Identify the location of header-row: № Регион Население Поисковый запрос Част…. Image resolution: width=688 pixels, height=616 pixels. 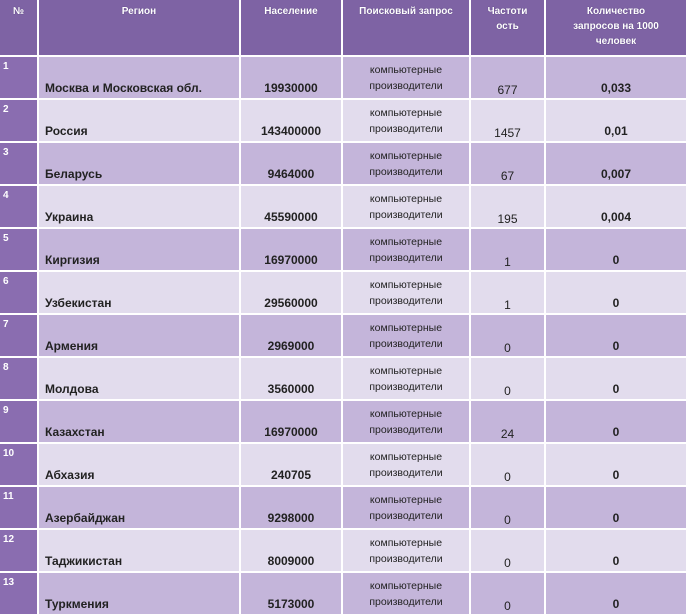
(343, 27).